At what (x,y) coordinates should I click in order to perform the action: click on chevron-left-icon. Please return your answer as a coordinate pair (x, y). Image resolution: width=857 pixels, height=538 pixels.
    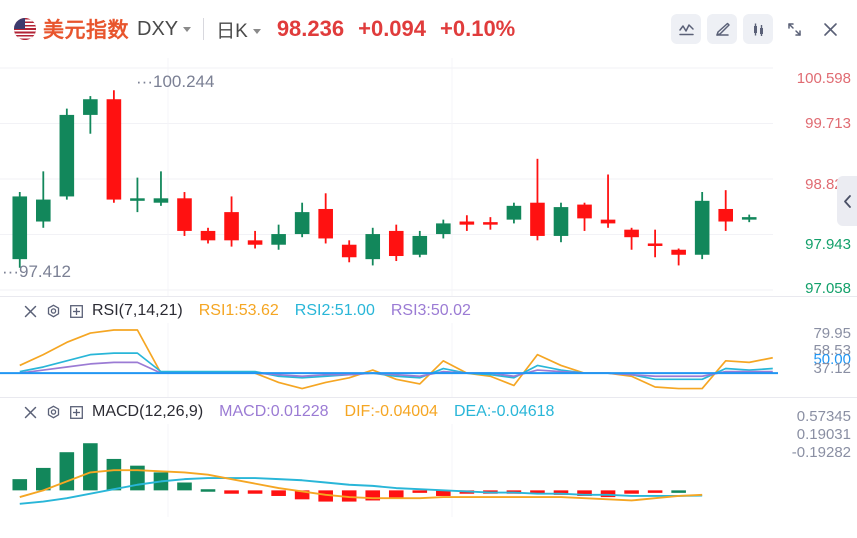
    Looking at the image, I should click on (847, 201).